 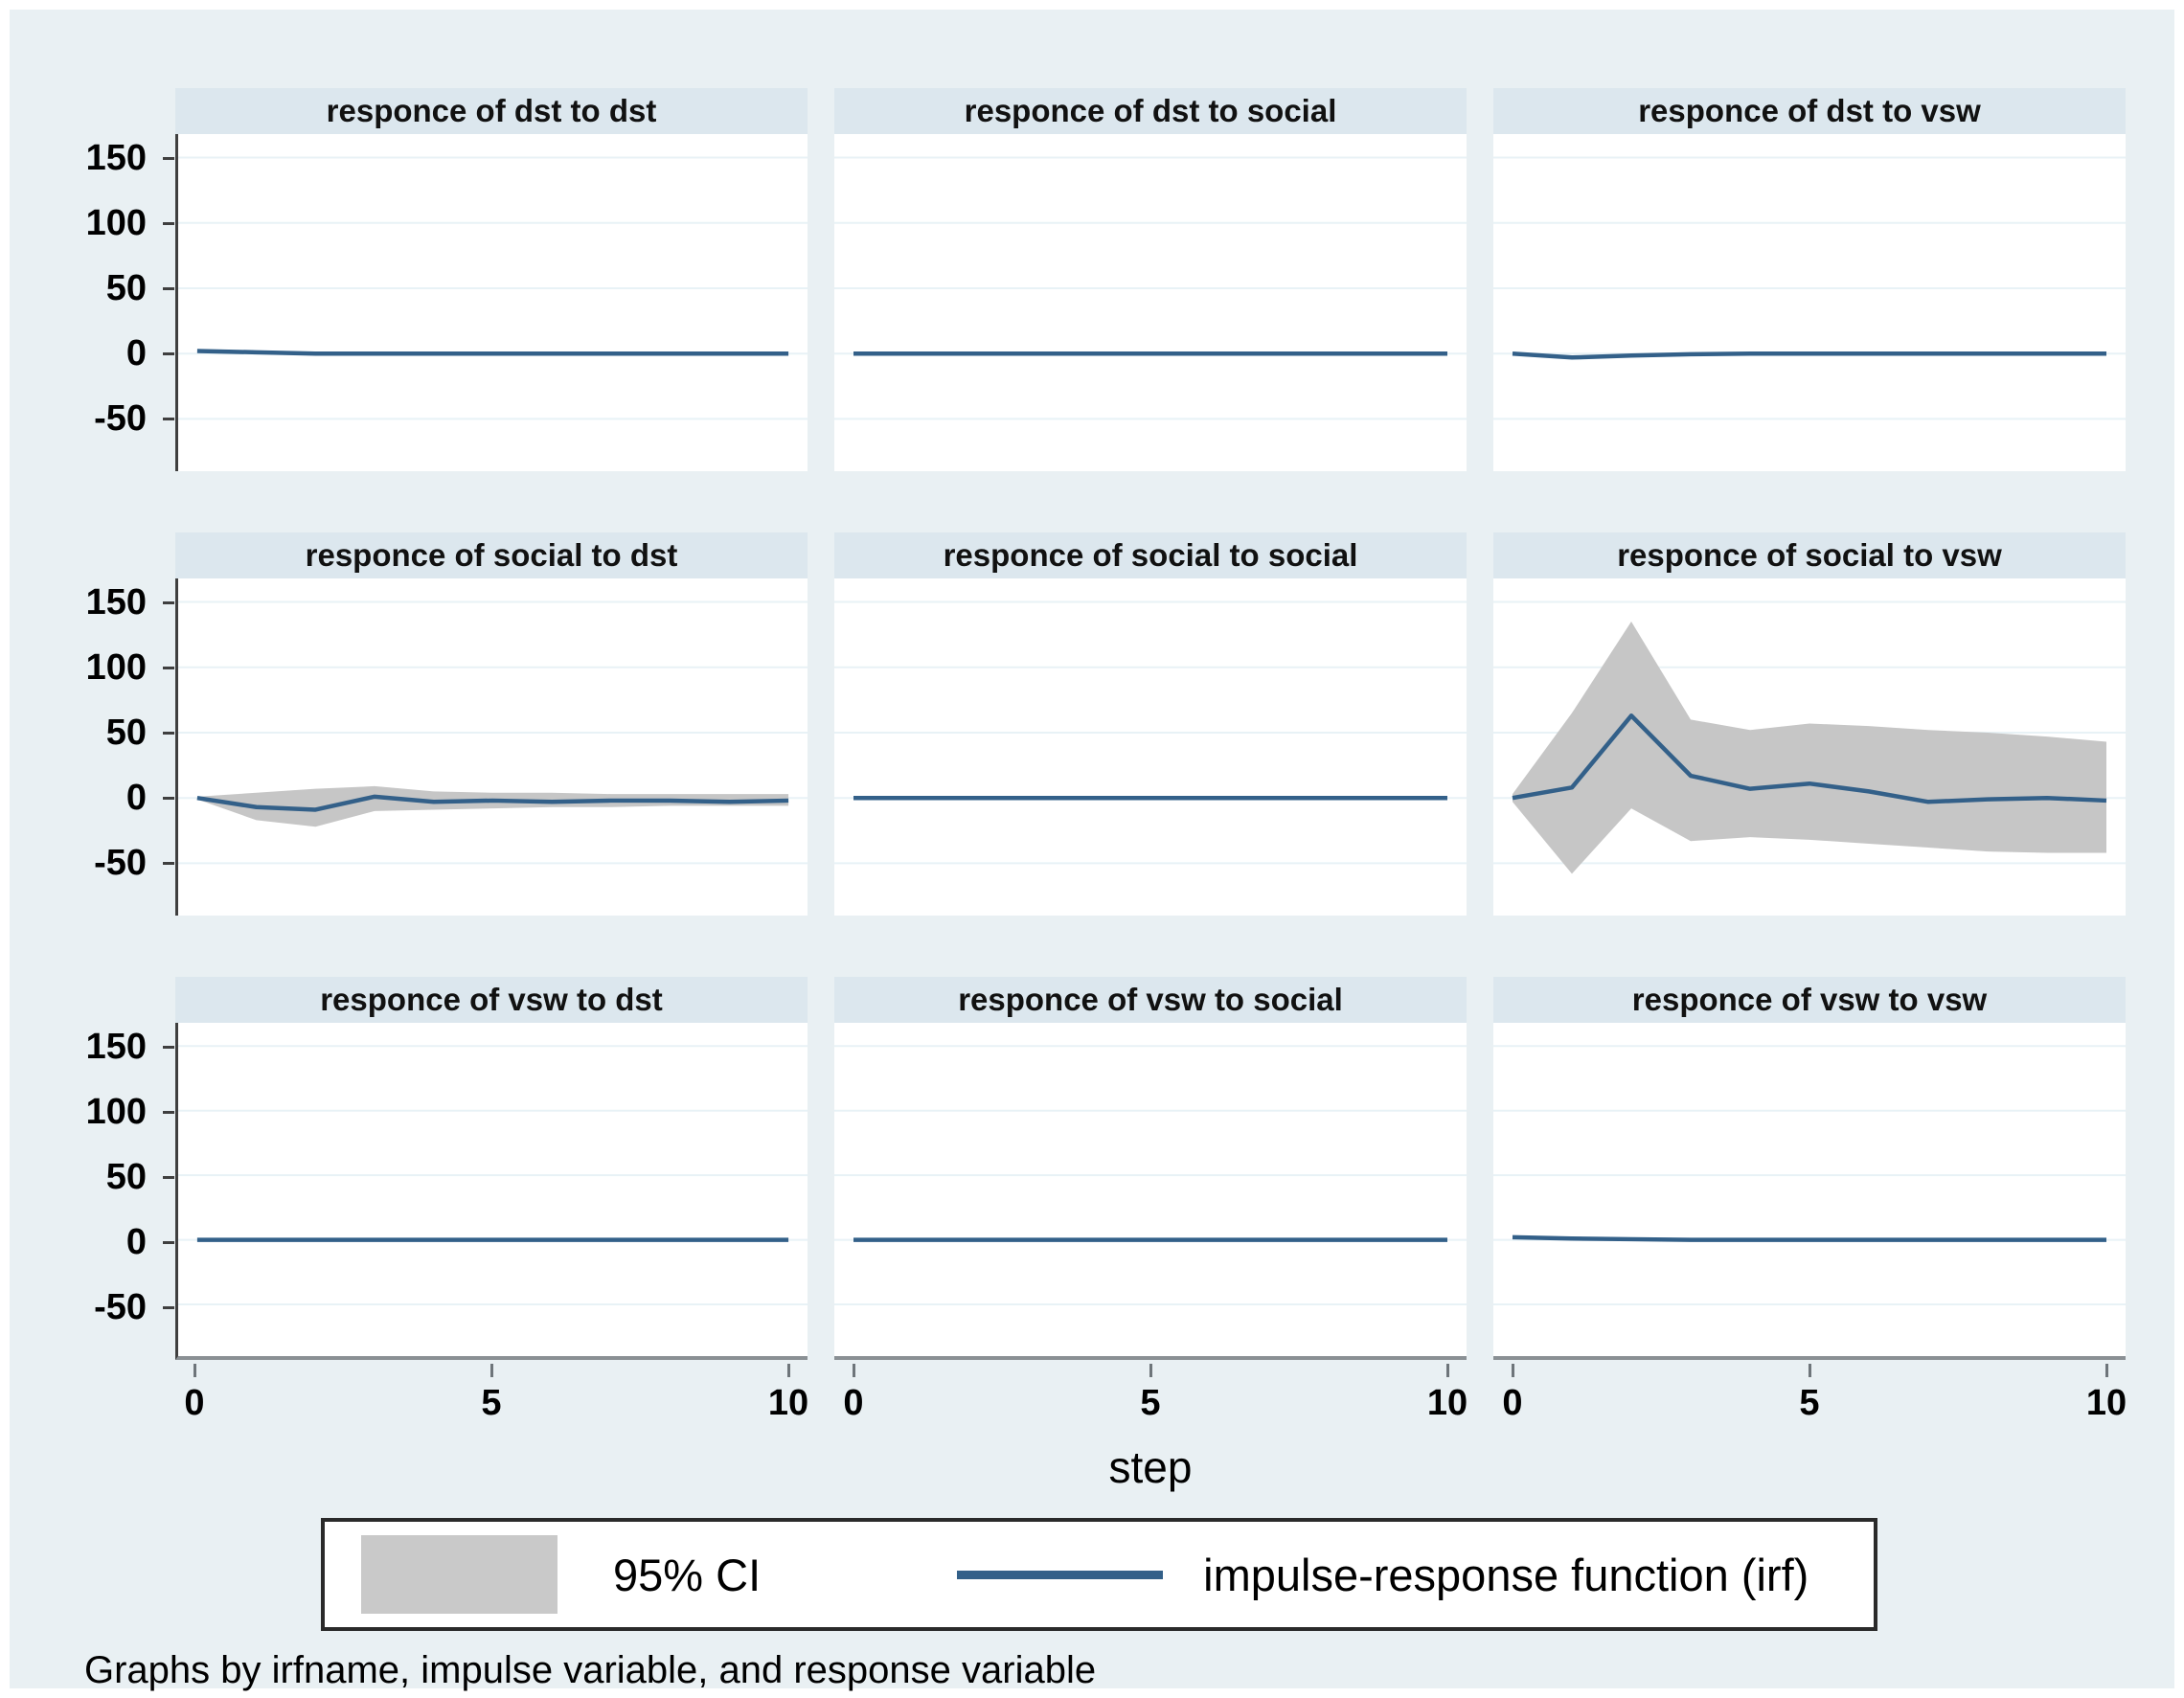 What do you see at coordinates (1150, 111) in the screenshot?
I see `panel-title: responce of dst to social` at bounding box center [1150, 111].